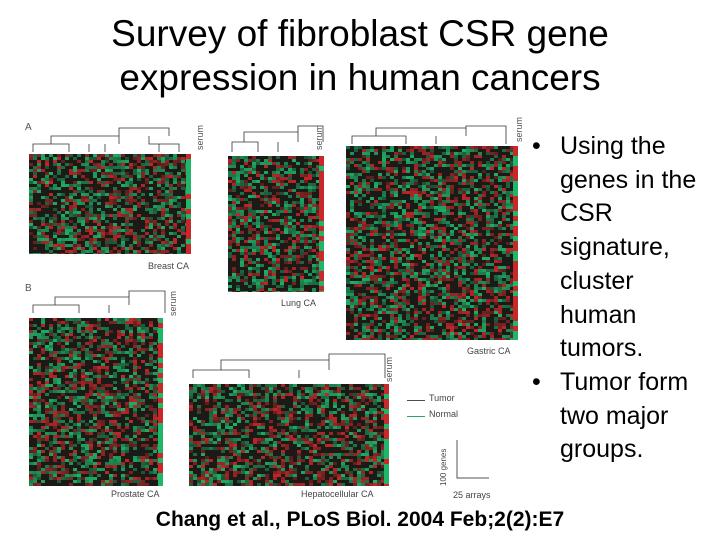 The image size is (720, 540). I want to click on breast-label: Breast CA, so click(169, 266).